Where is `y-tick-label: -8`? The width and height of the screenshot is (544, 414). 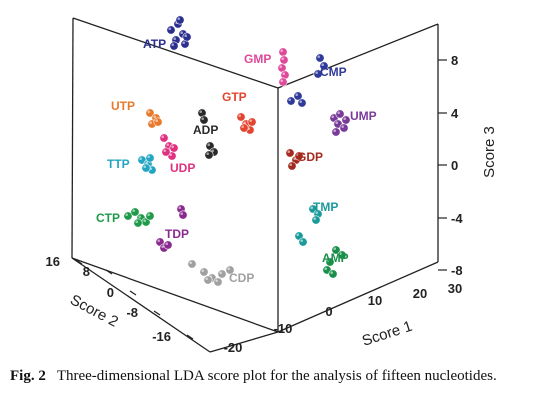
y-tick-label: -8 is located at coordinates (132, 312).